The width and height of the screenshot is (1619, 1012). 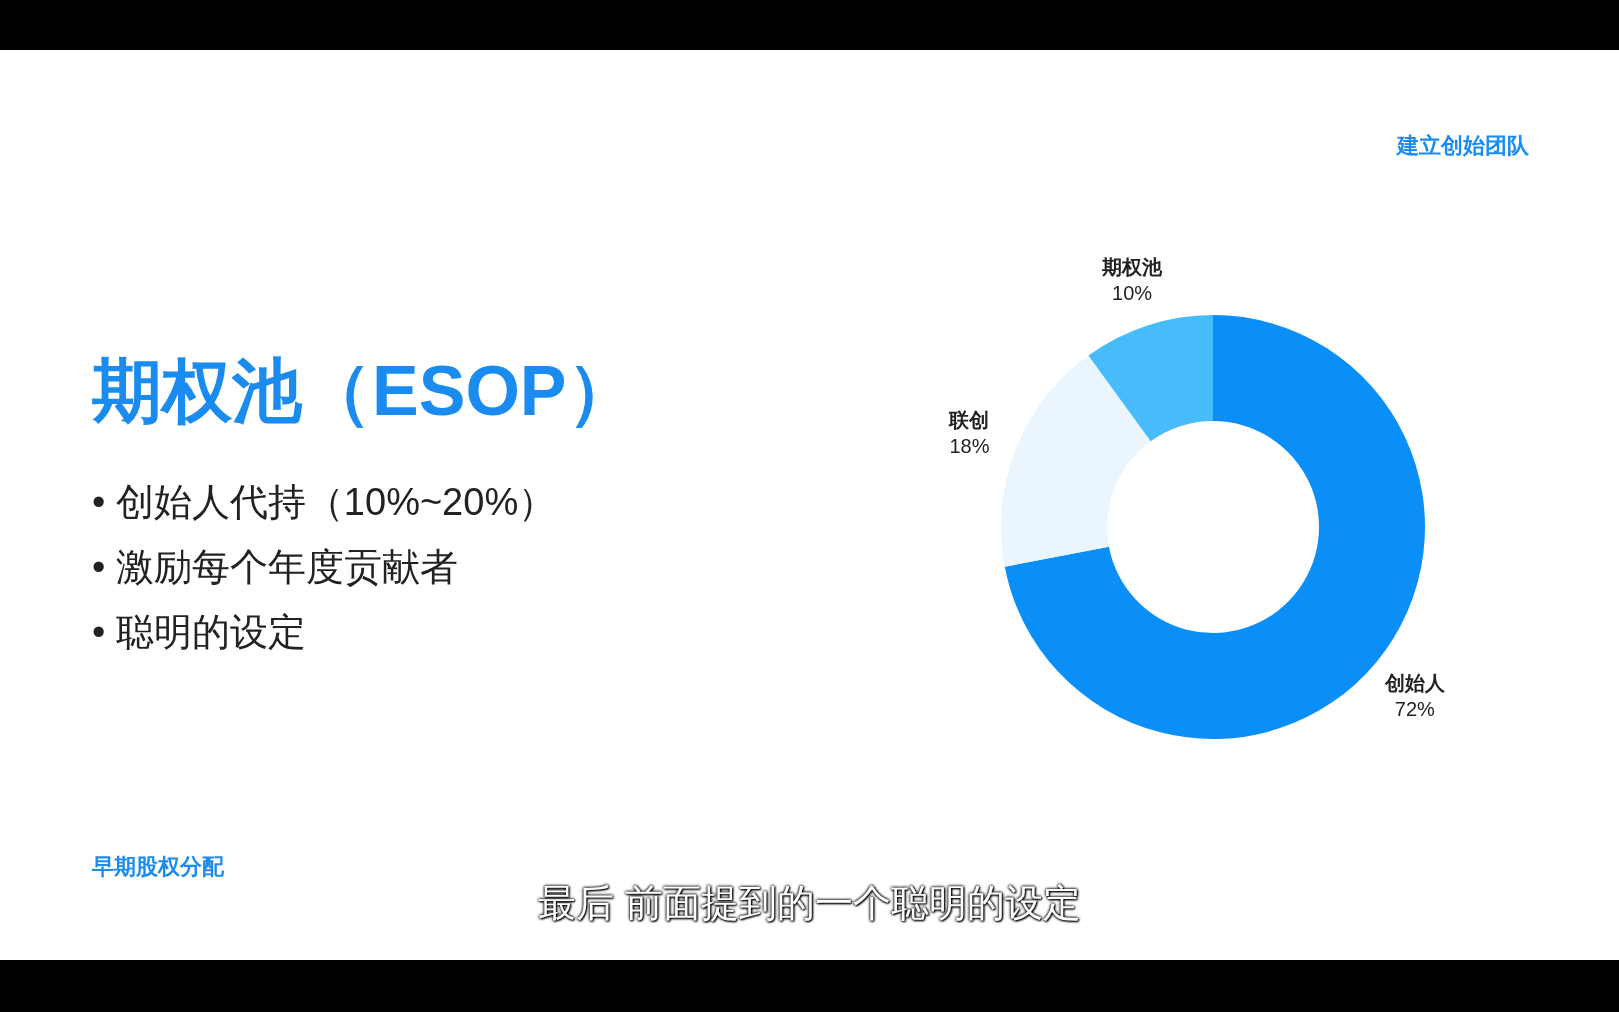 I want to click on text: 早期股权分配, so click(x=158, y=867).